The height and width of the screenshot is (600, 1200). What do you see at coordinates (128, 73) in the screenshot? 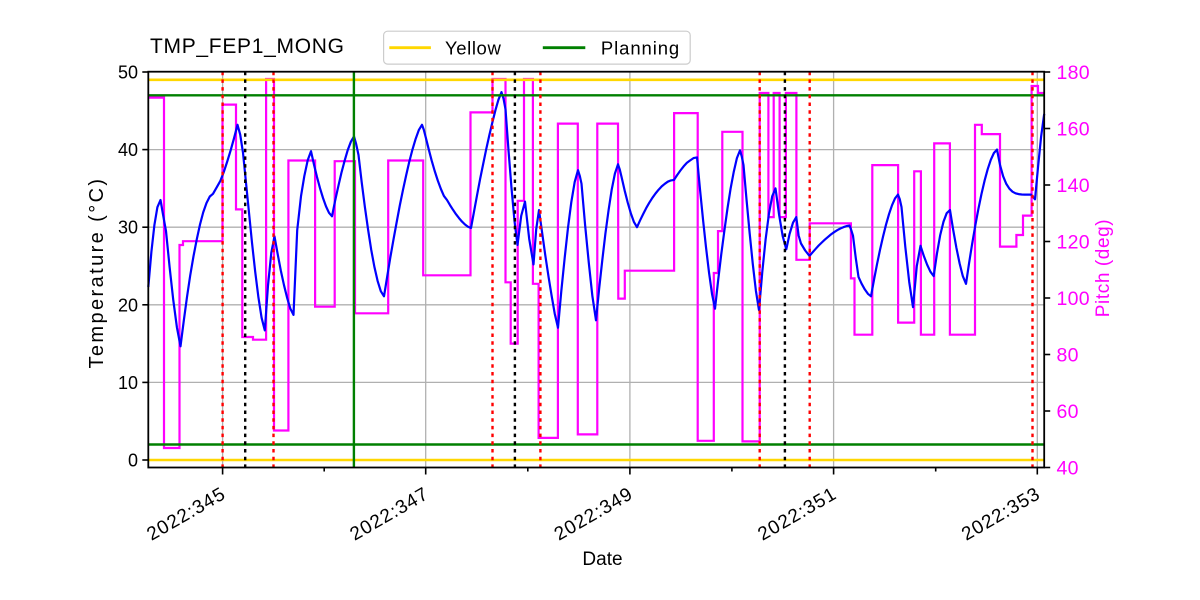
I see `svg-text: 50` at bounding box center [128, 73].